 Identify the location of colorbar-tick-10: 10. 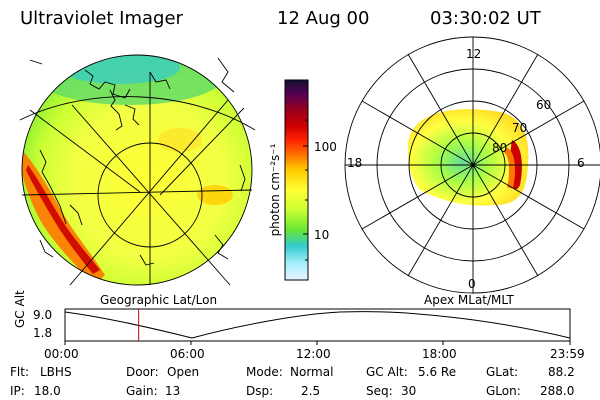
(322, 235).